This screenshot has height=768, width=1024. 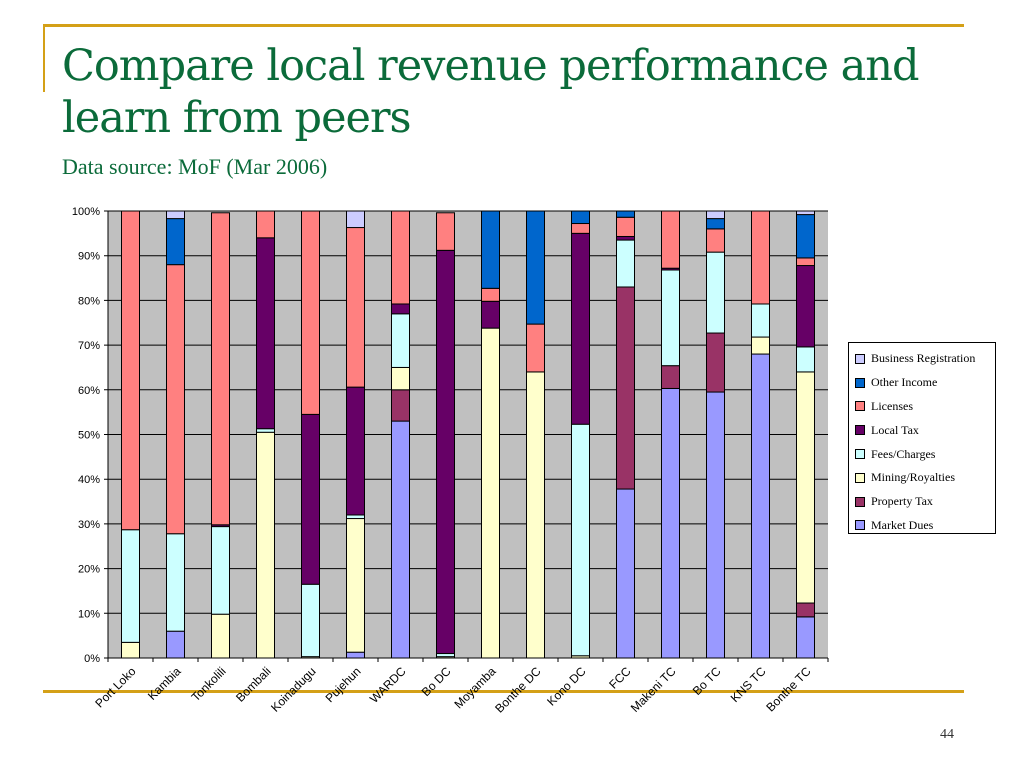 I want to click on legend-label: Local Tax, so click(x=895, y=429).